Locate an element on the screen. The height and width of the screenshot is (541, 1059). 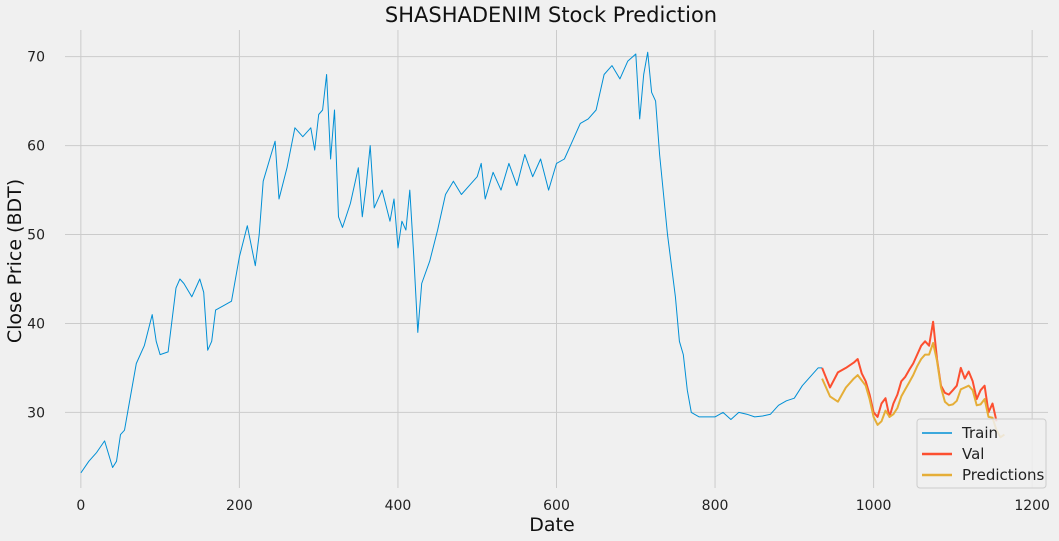
y-tick-label: 70 is located at coordinates (36, 58).